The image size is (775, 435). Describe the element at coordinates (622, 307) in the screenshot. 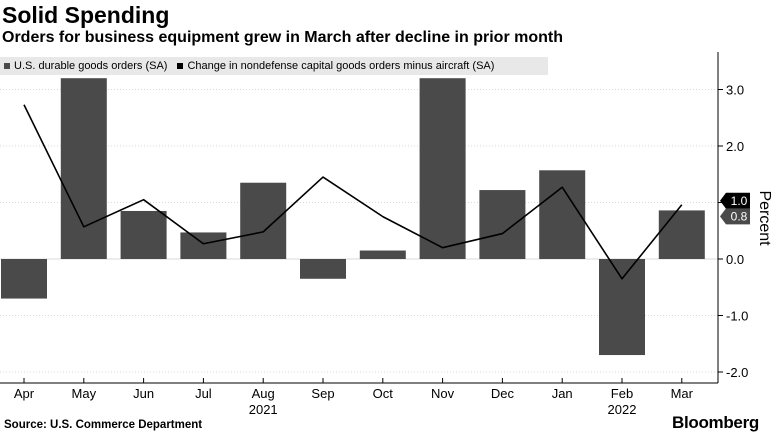

I see `bar-feb` at that location.